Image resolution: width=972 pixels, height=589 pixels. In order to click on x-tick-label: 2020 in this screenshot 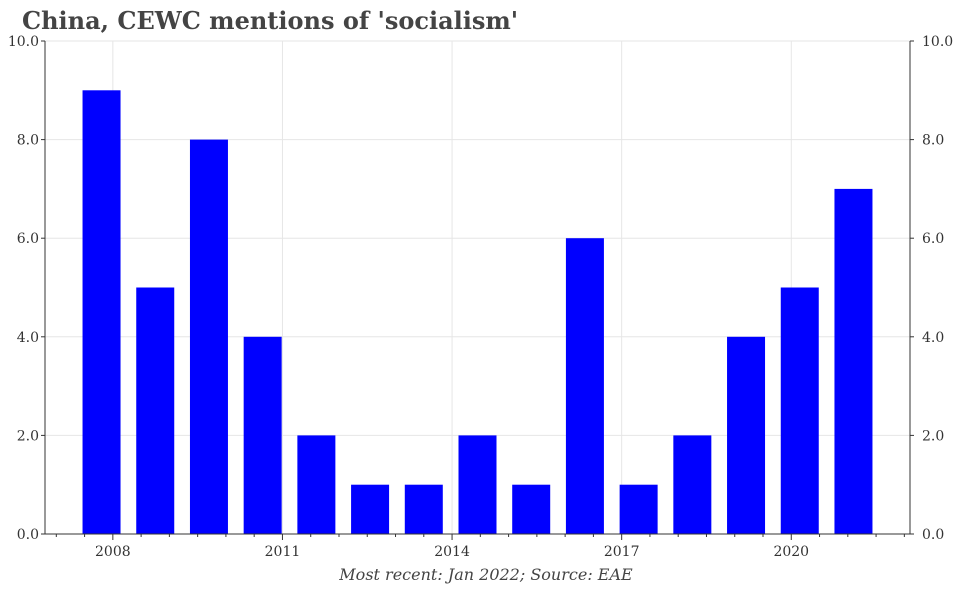, I will do `click(791, 552)`.